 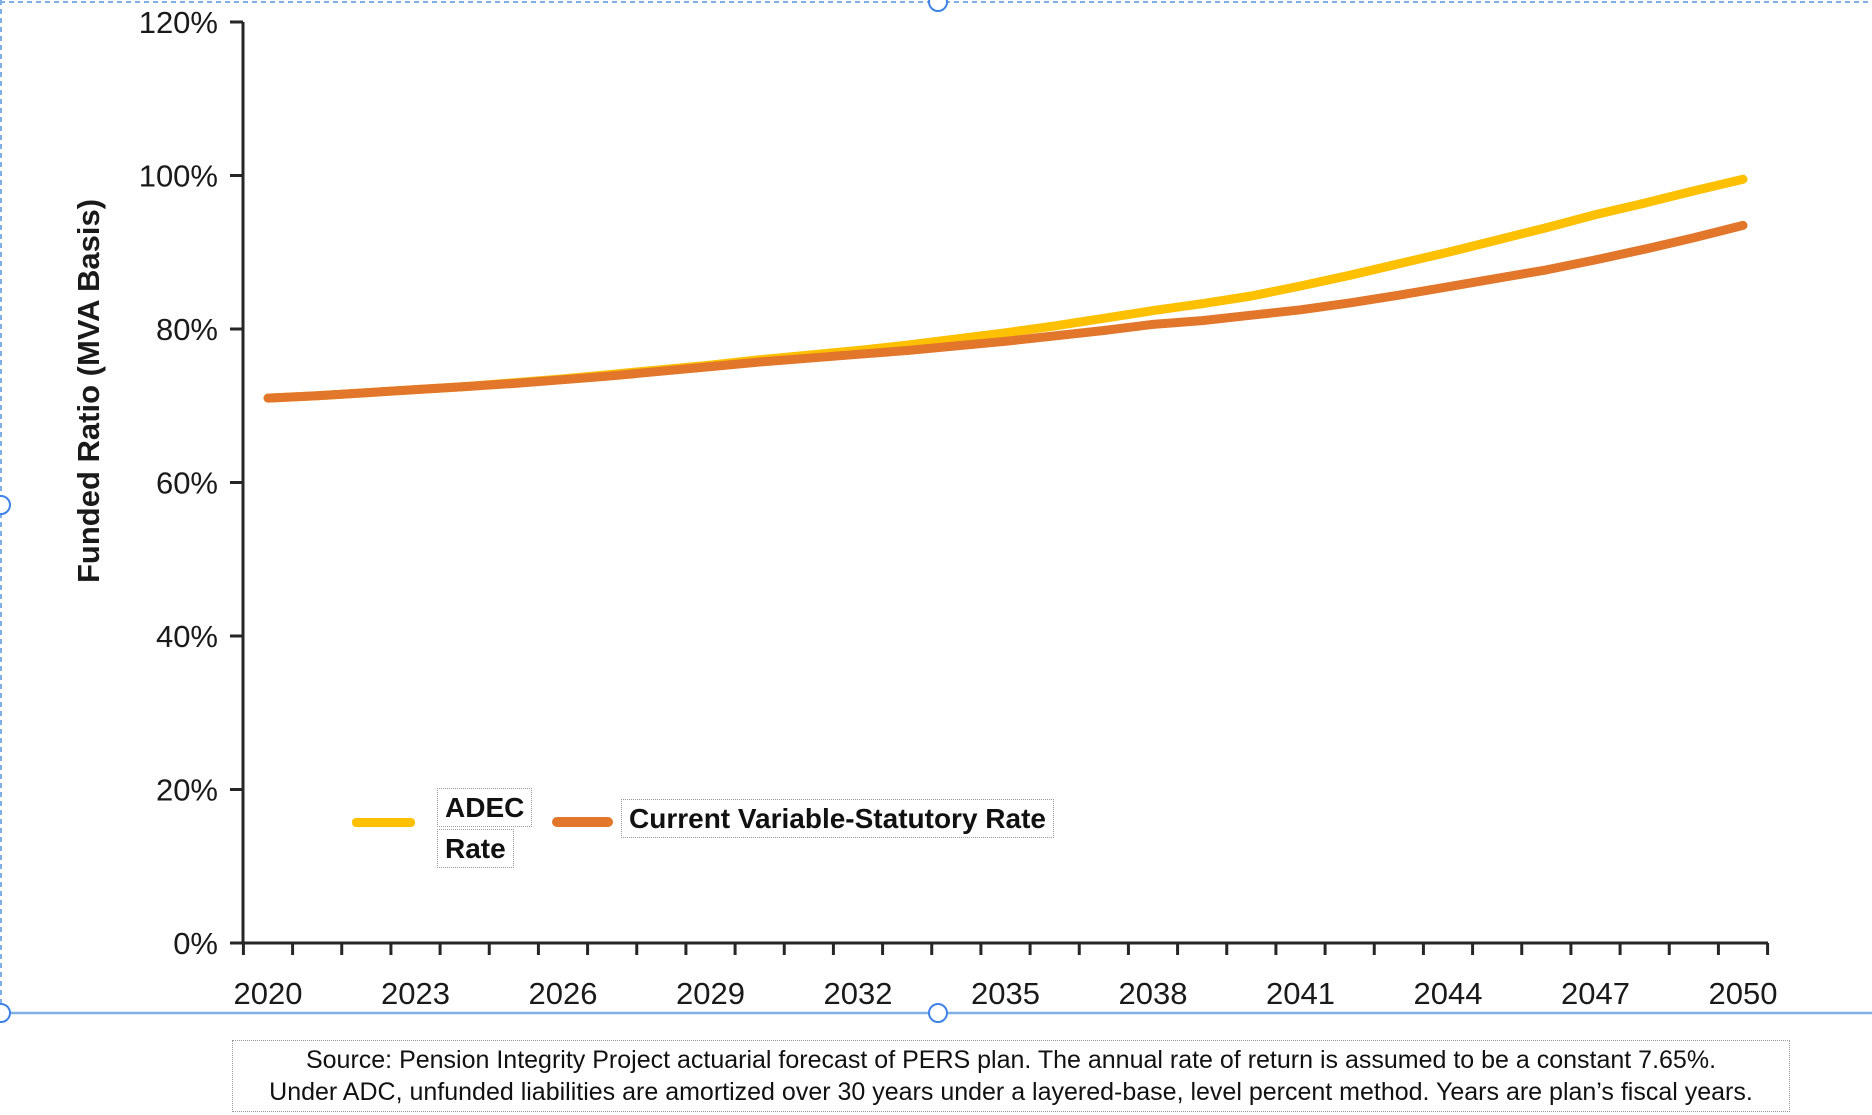 I want to click on y-tick-label: 100%, so click(x=178, y=176).